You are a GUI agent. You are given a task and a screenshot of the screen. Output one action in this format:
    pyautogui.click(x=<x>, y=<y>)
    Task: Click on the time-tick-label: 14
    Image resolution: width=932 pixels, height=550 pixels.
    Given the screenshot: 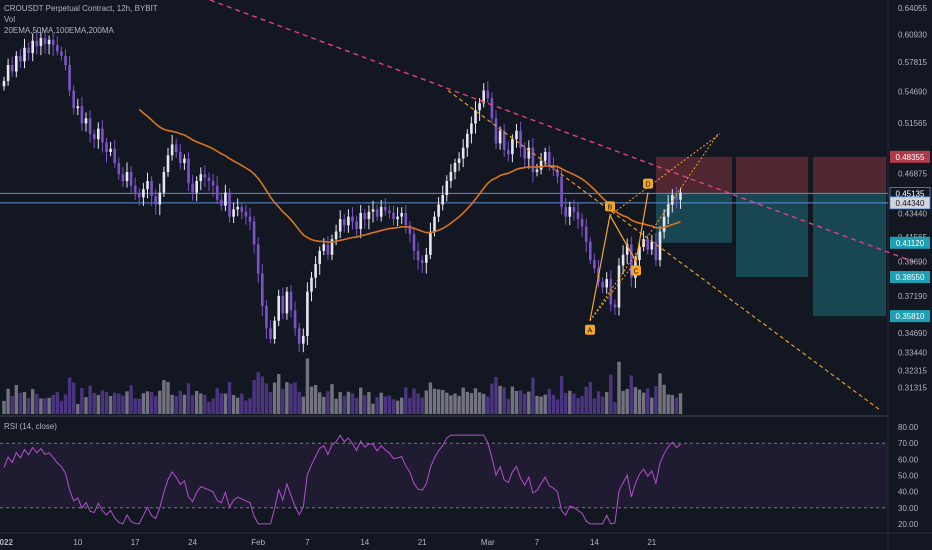 What is the action you would take?
    pyautogui.click(x=364, y=542)
    